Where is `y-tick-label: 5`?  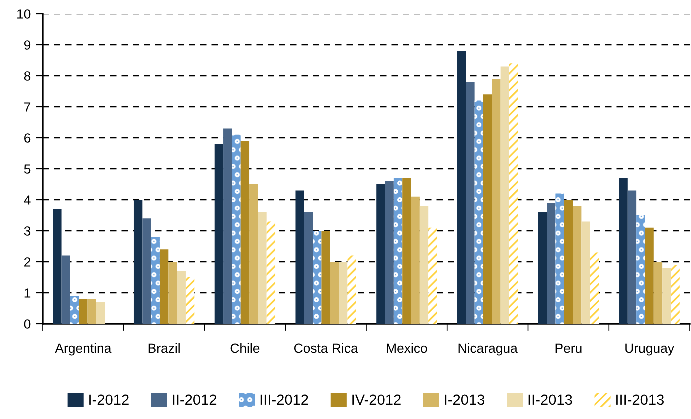
y-tick-label: 5 is located at coordinates (27, 169).